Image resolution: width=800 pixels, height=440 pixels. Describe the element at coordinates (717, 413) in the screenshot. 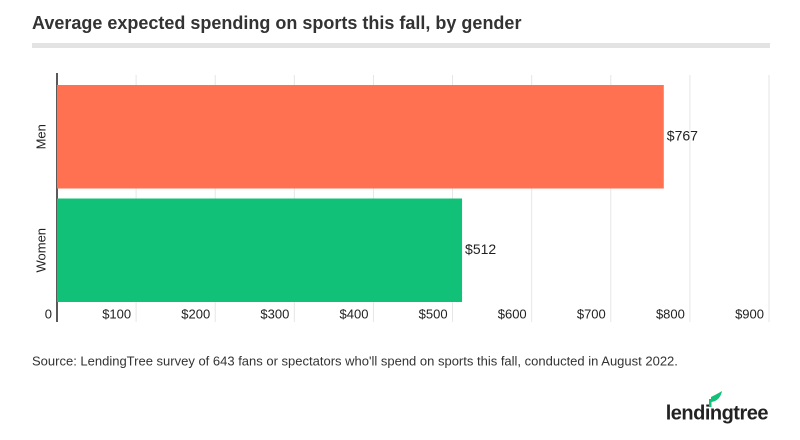

I see `logo-text: lendingtree` at that location.